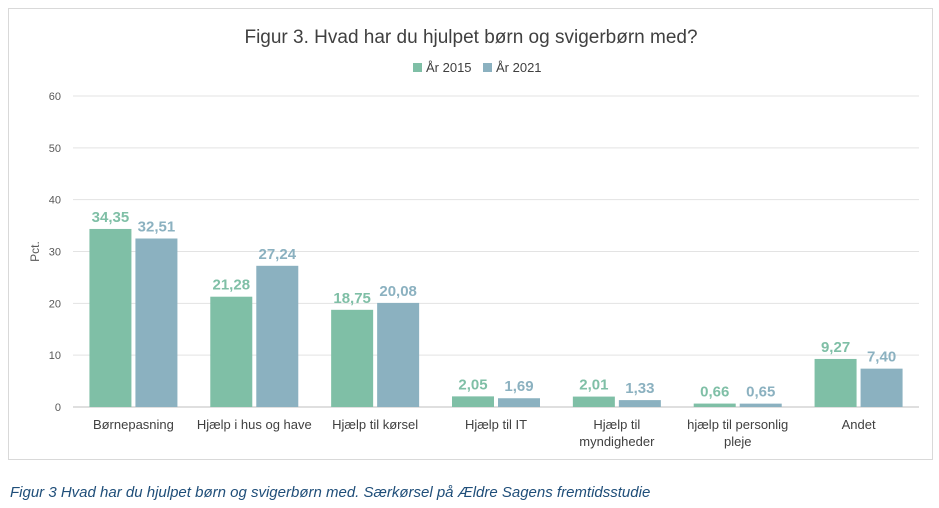 The height and width of the screenshot is (508, 939). Describe the element at coordinates (714, 392) in the screenshot. I see `data-label: 0,66` at that location.